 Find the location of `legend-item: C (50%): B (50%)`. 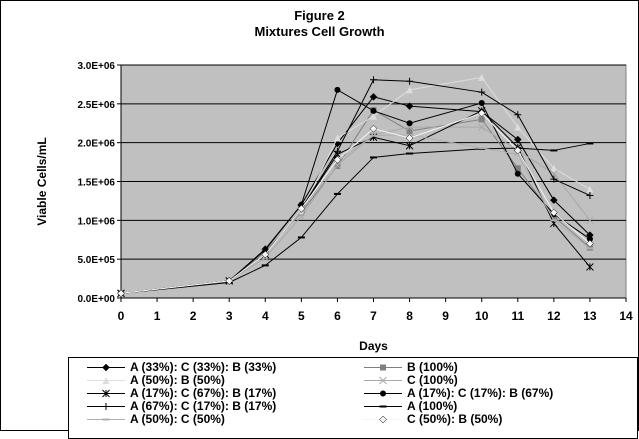

legend-item: C (50%): B (50%) is located at coordinates (497, 419).